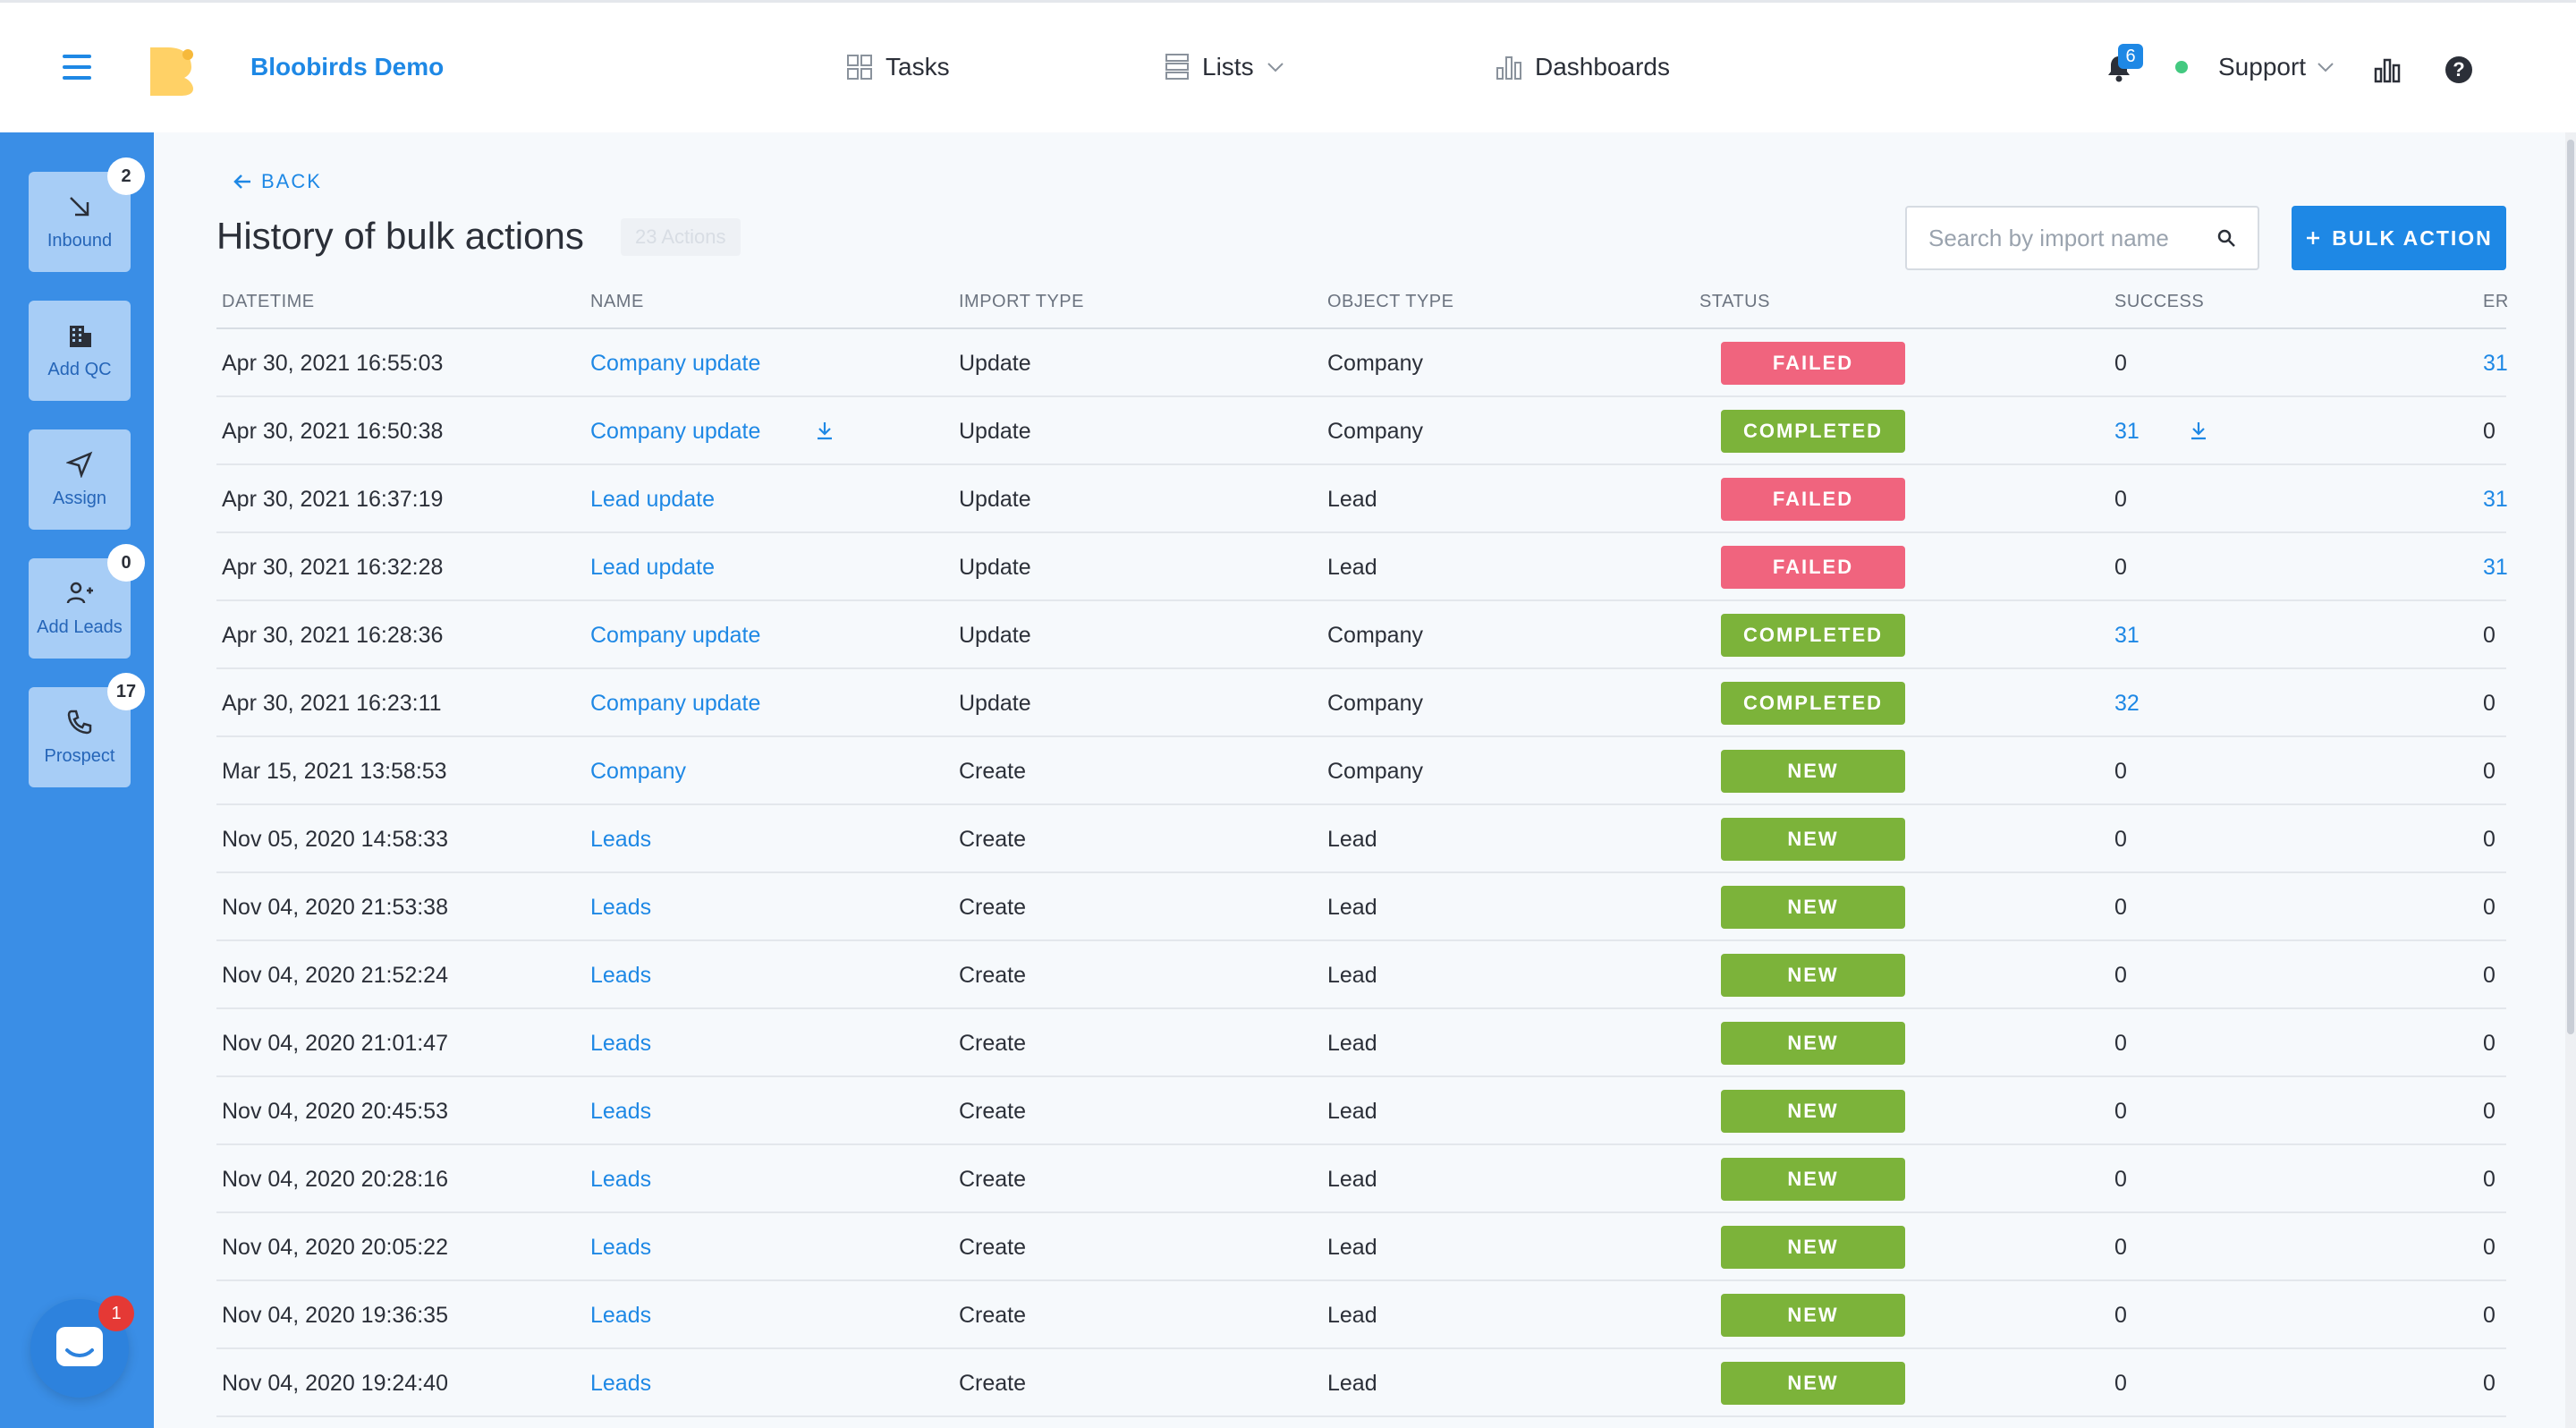  I want to click on nav-lists: Lists, so click(1224, 67).